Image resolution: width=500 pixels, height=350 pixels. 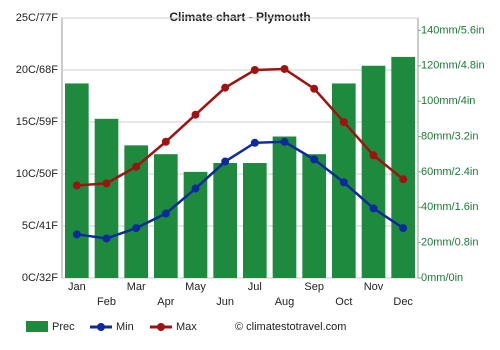 I want to click on x-tick-label: Dec, so click(x=403, y=302).